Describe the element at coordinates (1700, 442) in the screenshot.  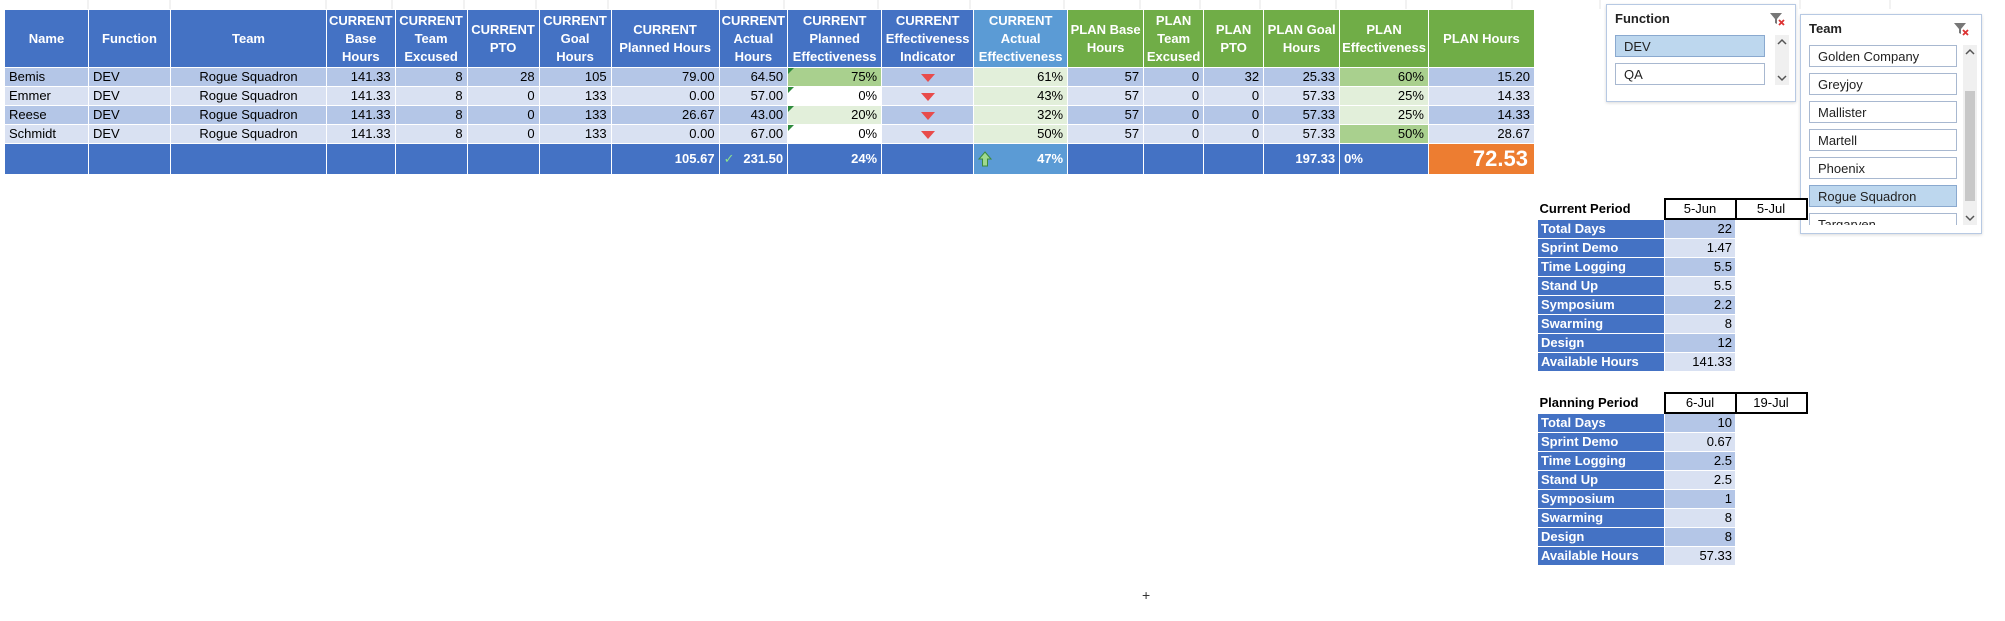
I see `period-value: 0.67` at that location.